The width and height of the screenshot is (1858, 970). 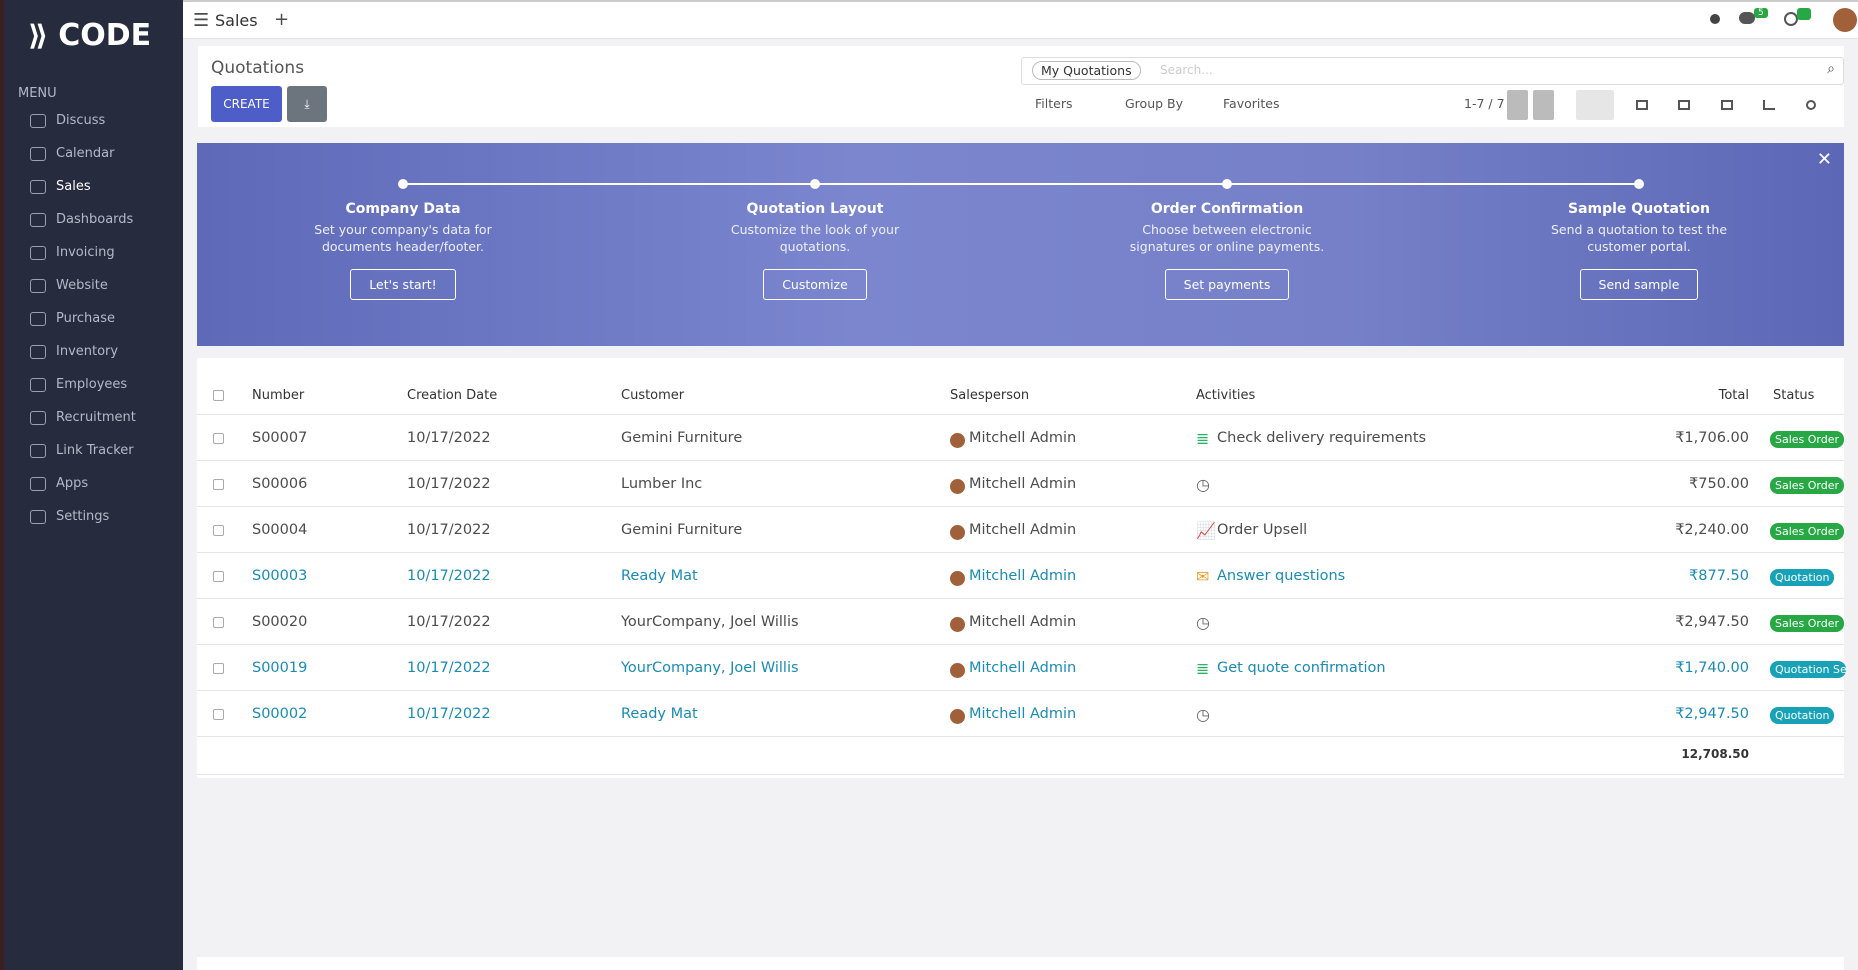 What do you see at coordinates (1727, 105) in the screenshot?
I see `view-pivot` at bounding box center [1727, 105].